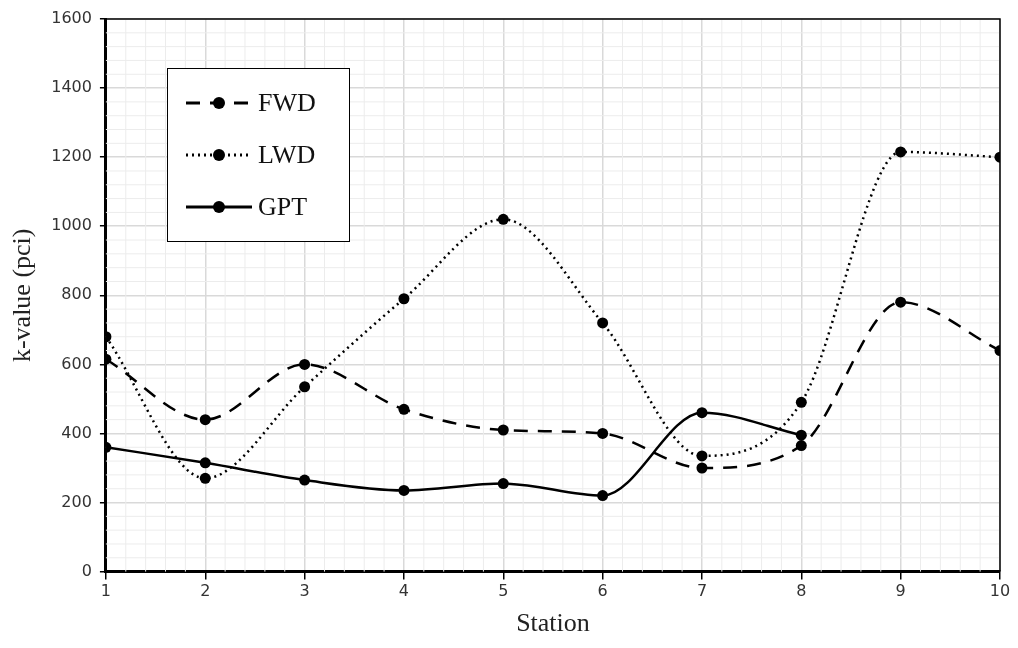 The height and width of the screenshot is (648, 1018). What do you see at coordinates (1000, 591) in the screenshot?
I see `x-tick-label: 10` at bounding box center [1000, 591].